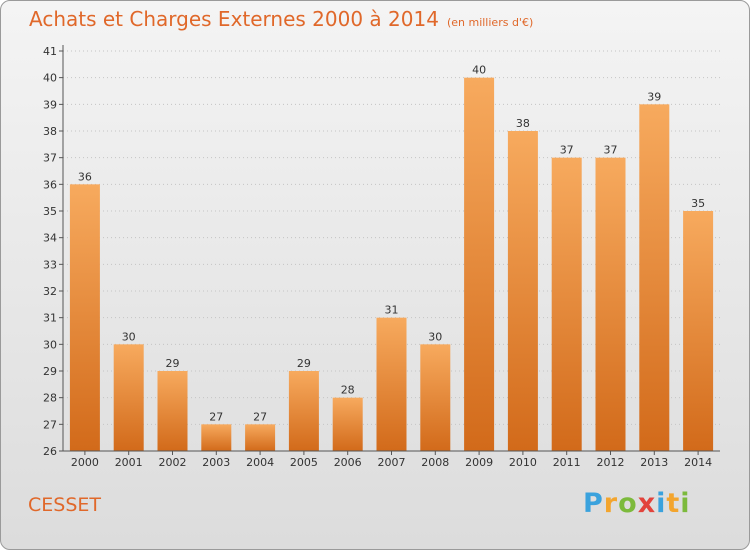 This screenshot has height=550, width=750. I want to click on x-tick-label: 2012, so click(611, 462).